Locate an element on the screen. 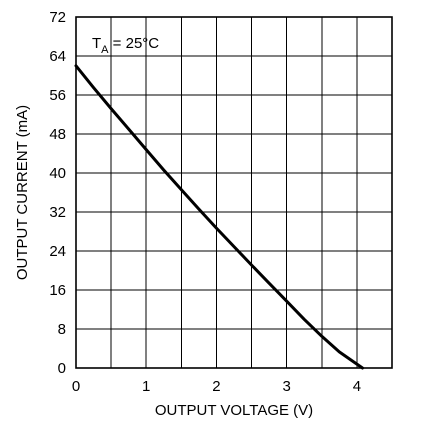 Image resolution: width=428 pixels, height=426 pixels. x-tick-label: 2 is located at coordinates (216, 386).